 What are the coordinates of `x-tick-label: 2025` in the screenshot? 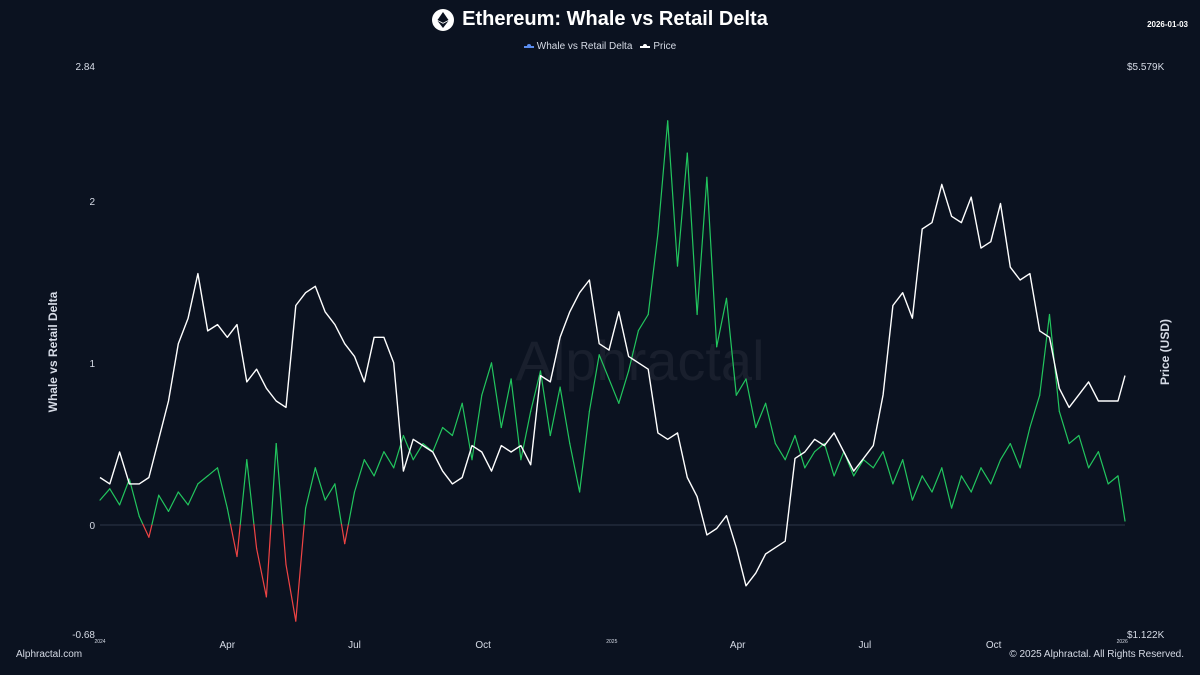 It's located at (611, 642).